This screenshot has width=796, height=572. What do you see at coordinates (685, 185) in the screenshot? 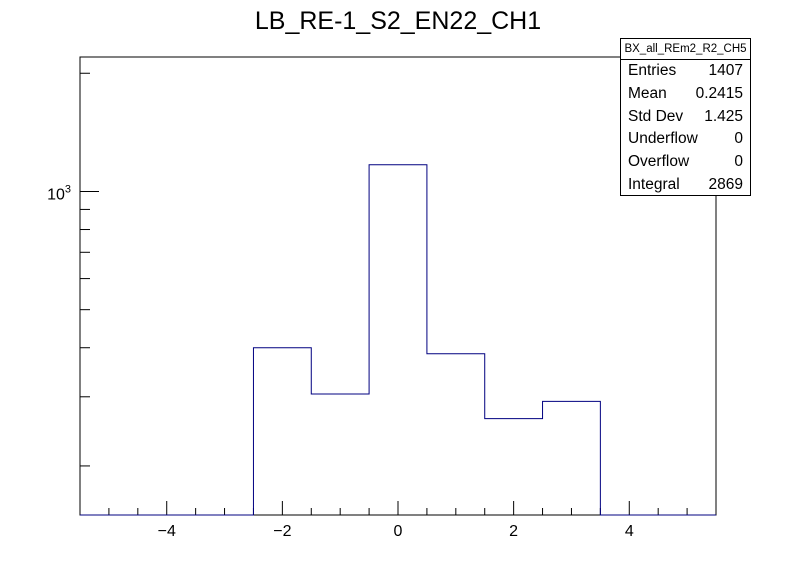
I see `stats-row: Integral 2869` at bounding box center [685, 185].